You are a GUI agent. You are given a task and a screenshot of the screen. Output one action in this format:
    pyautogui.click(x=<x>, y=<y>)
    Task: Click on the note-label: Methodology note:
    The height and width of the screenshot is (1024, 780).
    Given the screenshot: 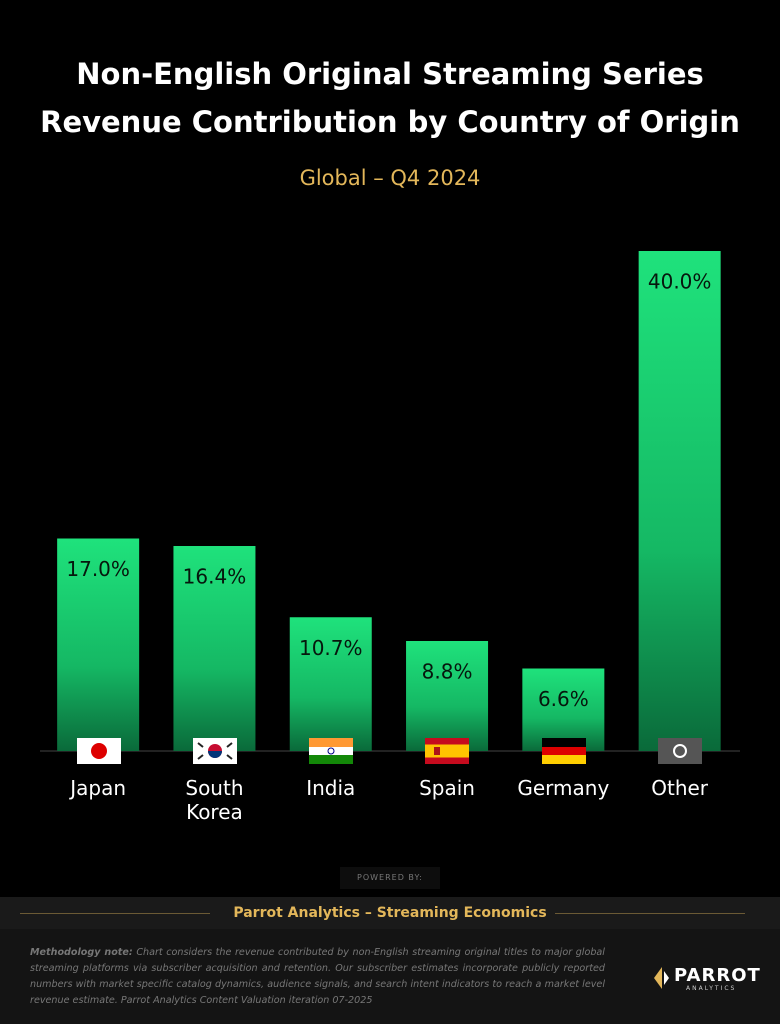 What is the action you would take?
    pyautogui.click(x=81, y=952)
    